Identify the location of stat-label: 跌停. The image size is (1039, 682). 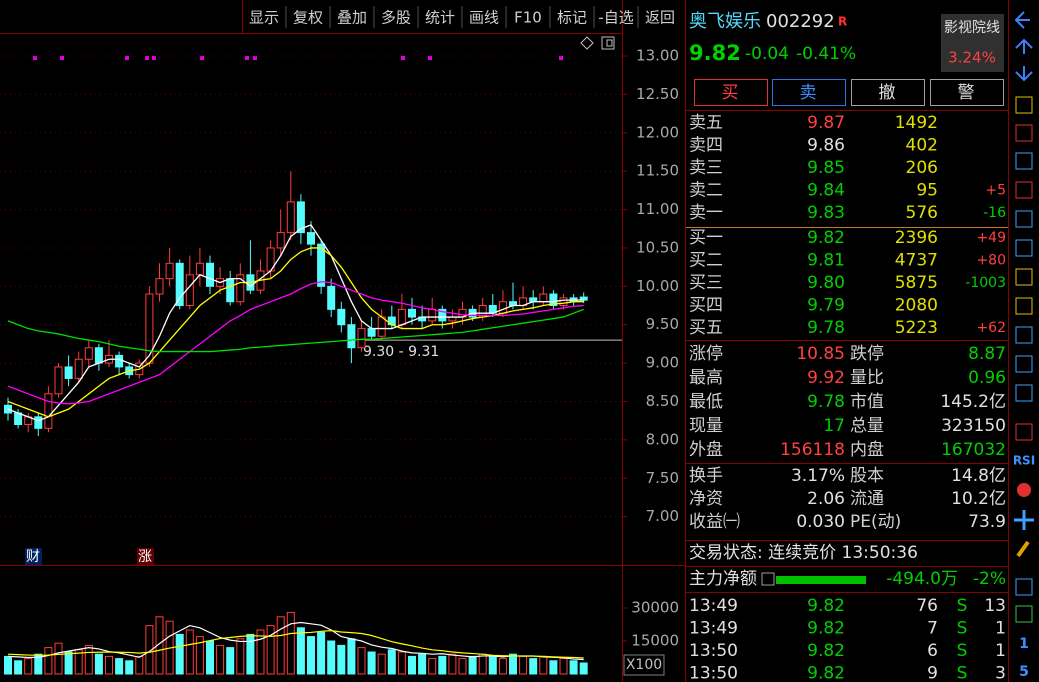
(867, 354).